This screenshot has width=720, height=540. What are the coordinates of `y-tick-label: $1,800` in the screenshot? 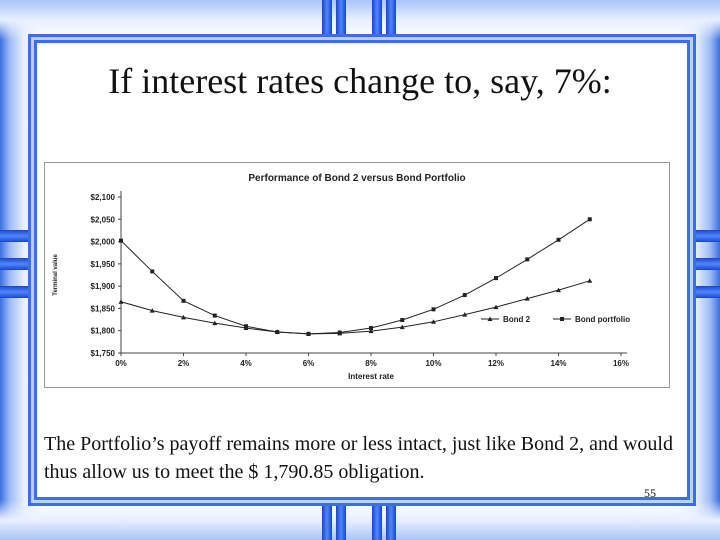 It's located at (103, 331).